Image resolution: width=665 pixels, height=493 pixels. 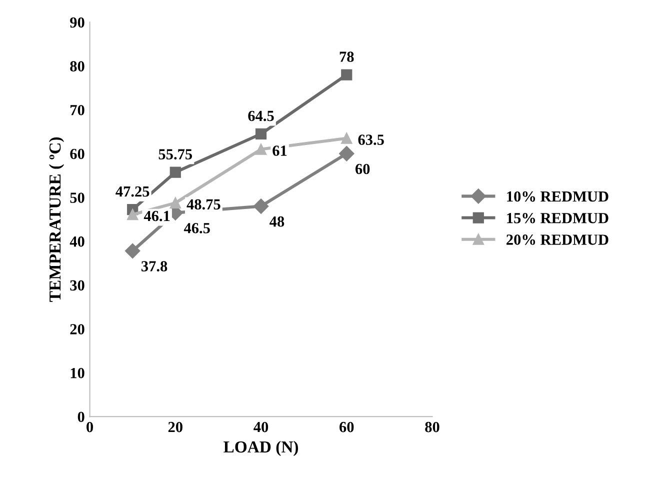 What do you see at coordinates (154, 266) in the screenshot?
I see `data-label: 37.8` at bounding box center [154, 266].